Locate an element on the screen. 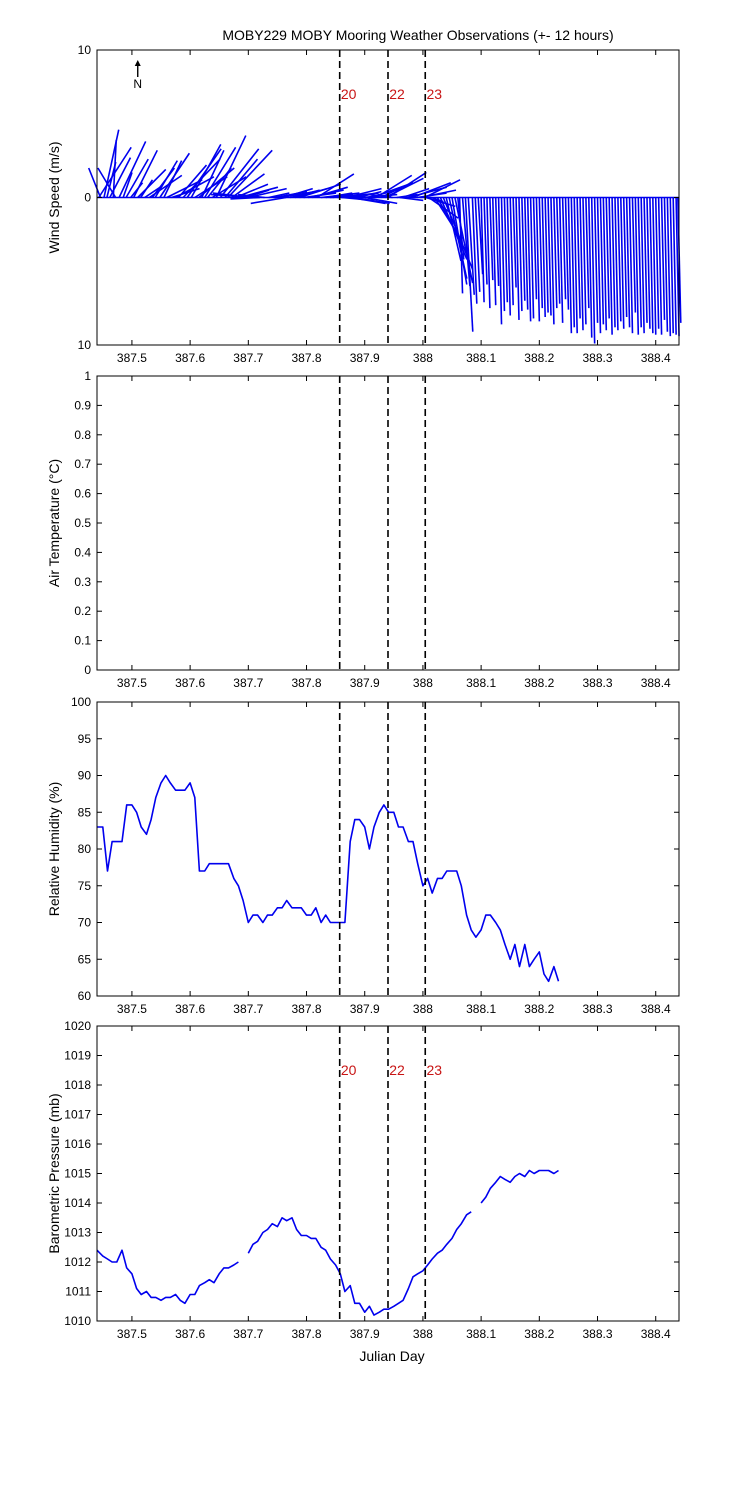  event-label-0: 20 is located at coordinates (349, 94).